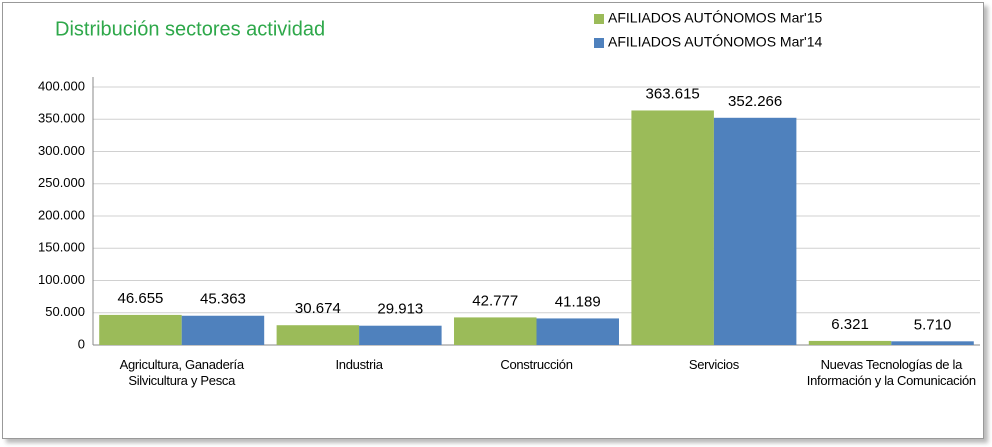 The width and height of the screenshot is (992, 447). I want to click on y-tick-label: 200.000, so click(61, 214).